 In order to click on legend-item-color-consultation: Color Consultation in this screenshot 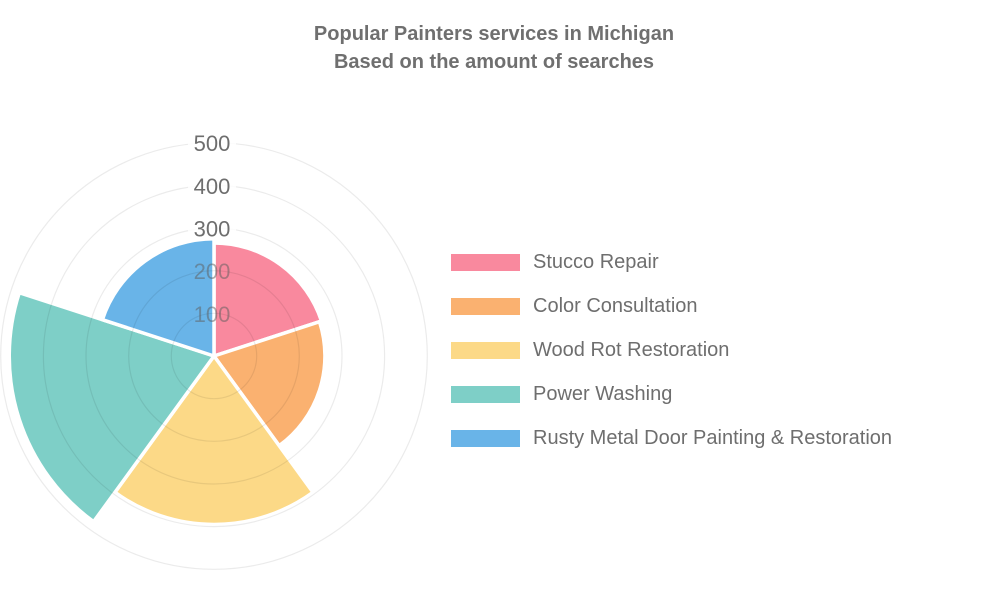, I will do `click(671, 306)`.